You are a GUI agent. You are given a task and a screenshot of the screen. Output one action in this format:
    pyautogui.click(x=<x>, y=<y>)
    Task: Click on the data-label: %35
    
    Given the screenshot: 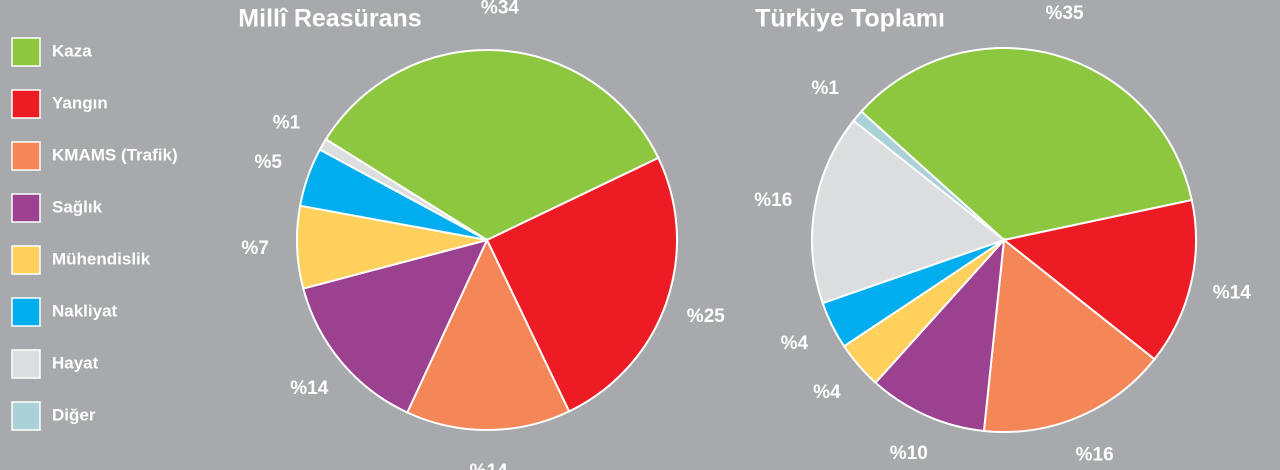 What is the action you would take?
    pyautogui.click(x=1065, y=13)
    